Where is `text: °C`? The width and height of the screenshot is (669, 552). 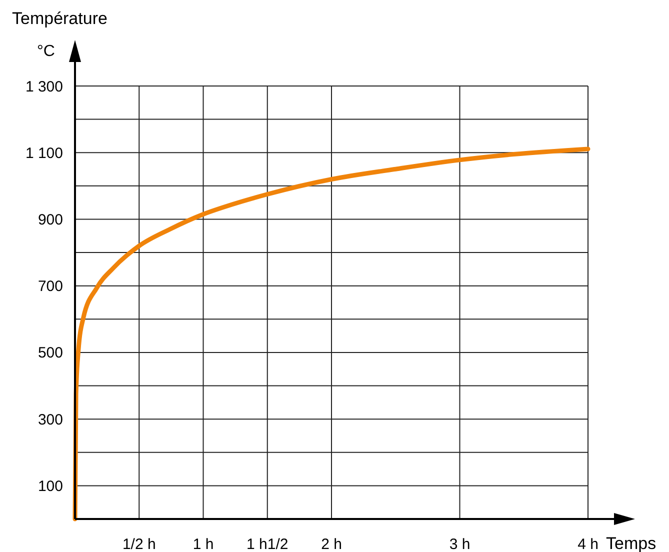
text: °C is located at coordinates (46, 51).